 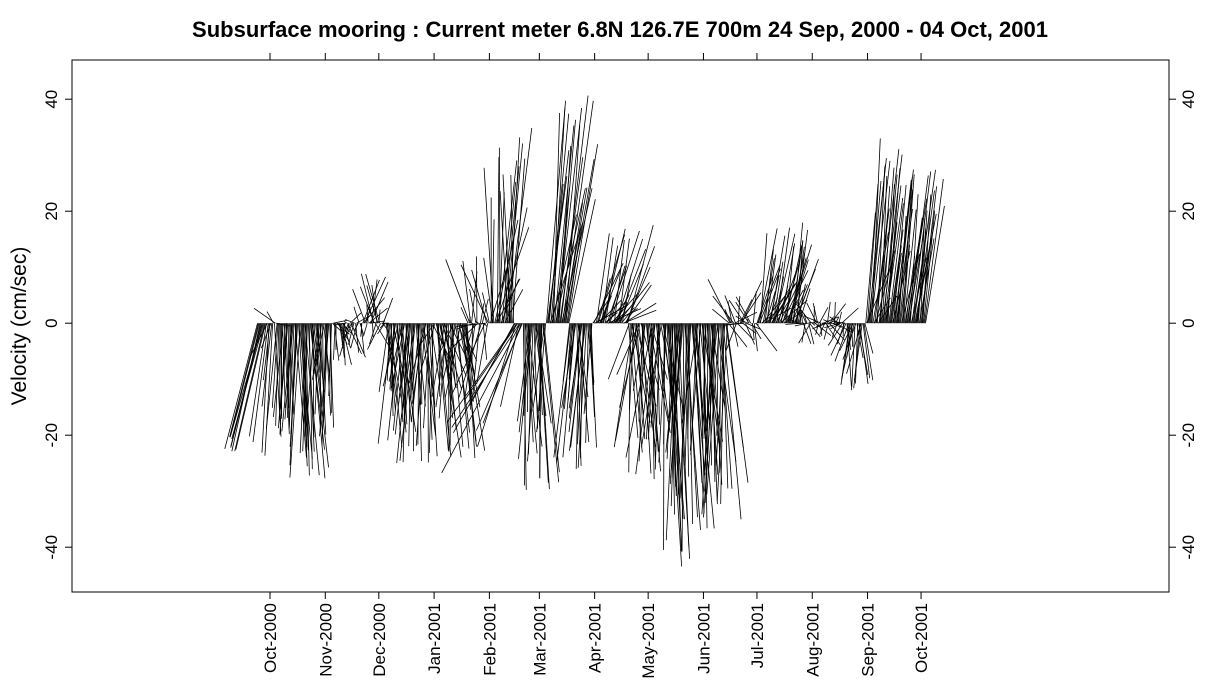 I want to click on x-tick-label: Apr-2001, so click(x=595, y=638).